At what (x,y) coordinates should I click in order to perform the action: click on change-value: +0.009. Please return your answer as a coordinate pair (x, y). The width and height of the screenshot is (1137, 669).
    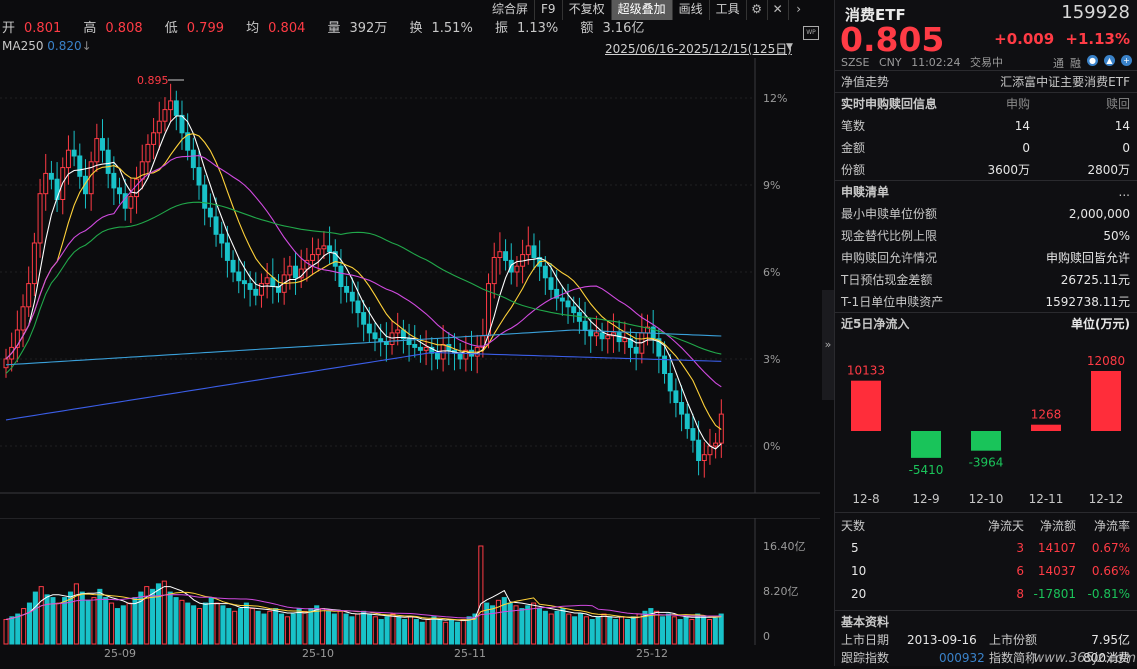
    Looking at the image, I should click on (1024, 39).